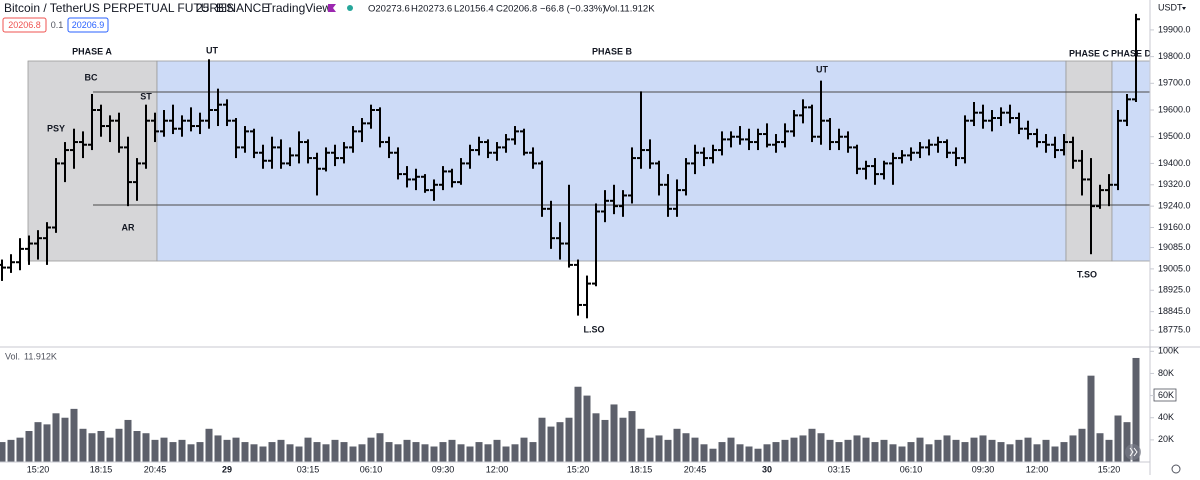 Image resolution: width=1200 pixels, height=480 pixels. I want to click on event-label: UT, so click(822, 69).